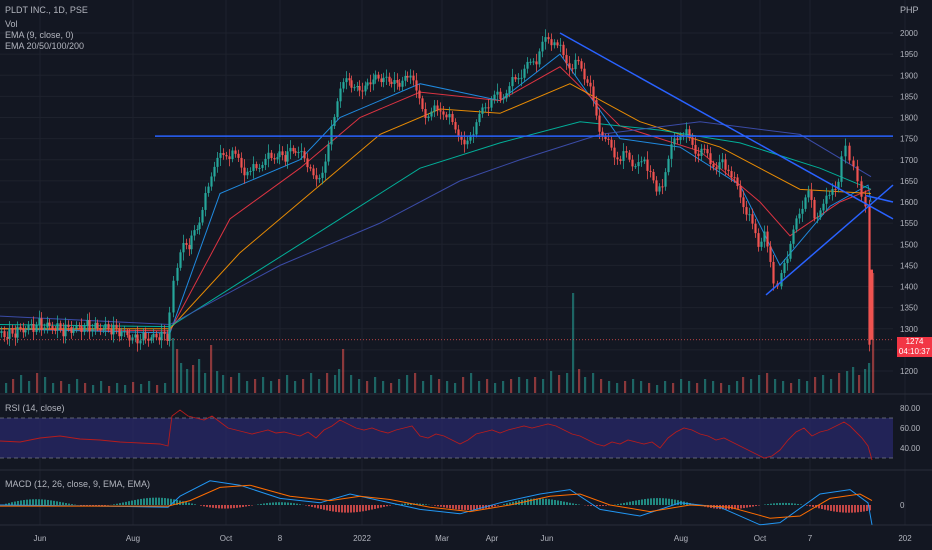 The width and height of the screenshot is (932, 550). Describe the element at coordinates (681, 538) in the screenshot. I see `time-tick-label: Aug` at that location.